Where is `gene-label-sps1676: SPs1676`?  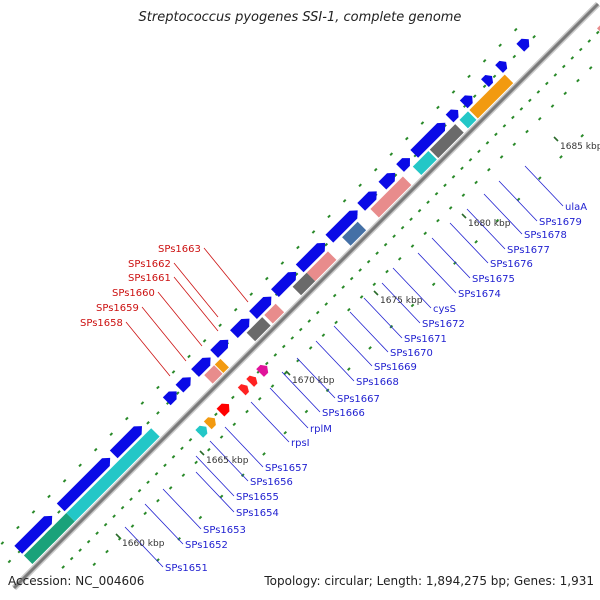
gene-label-sps1676: SPs1676 is located at coordinates (511, 264).